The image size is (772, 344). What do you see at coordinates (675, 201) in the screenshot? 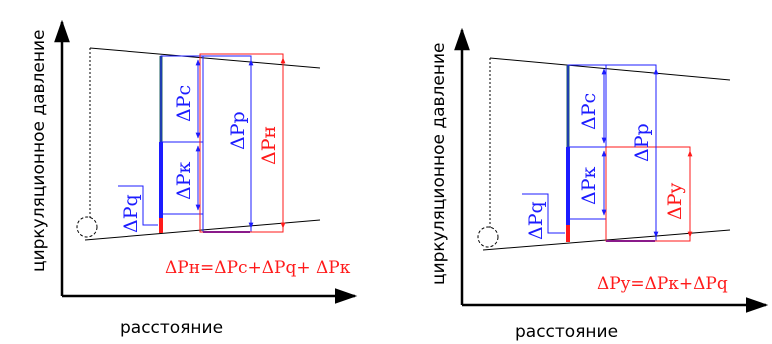
I see `right-dpy-label: ΔPy` at bounding box center [675, 201].